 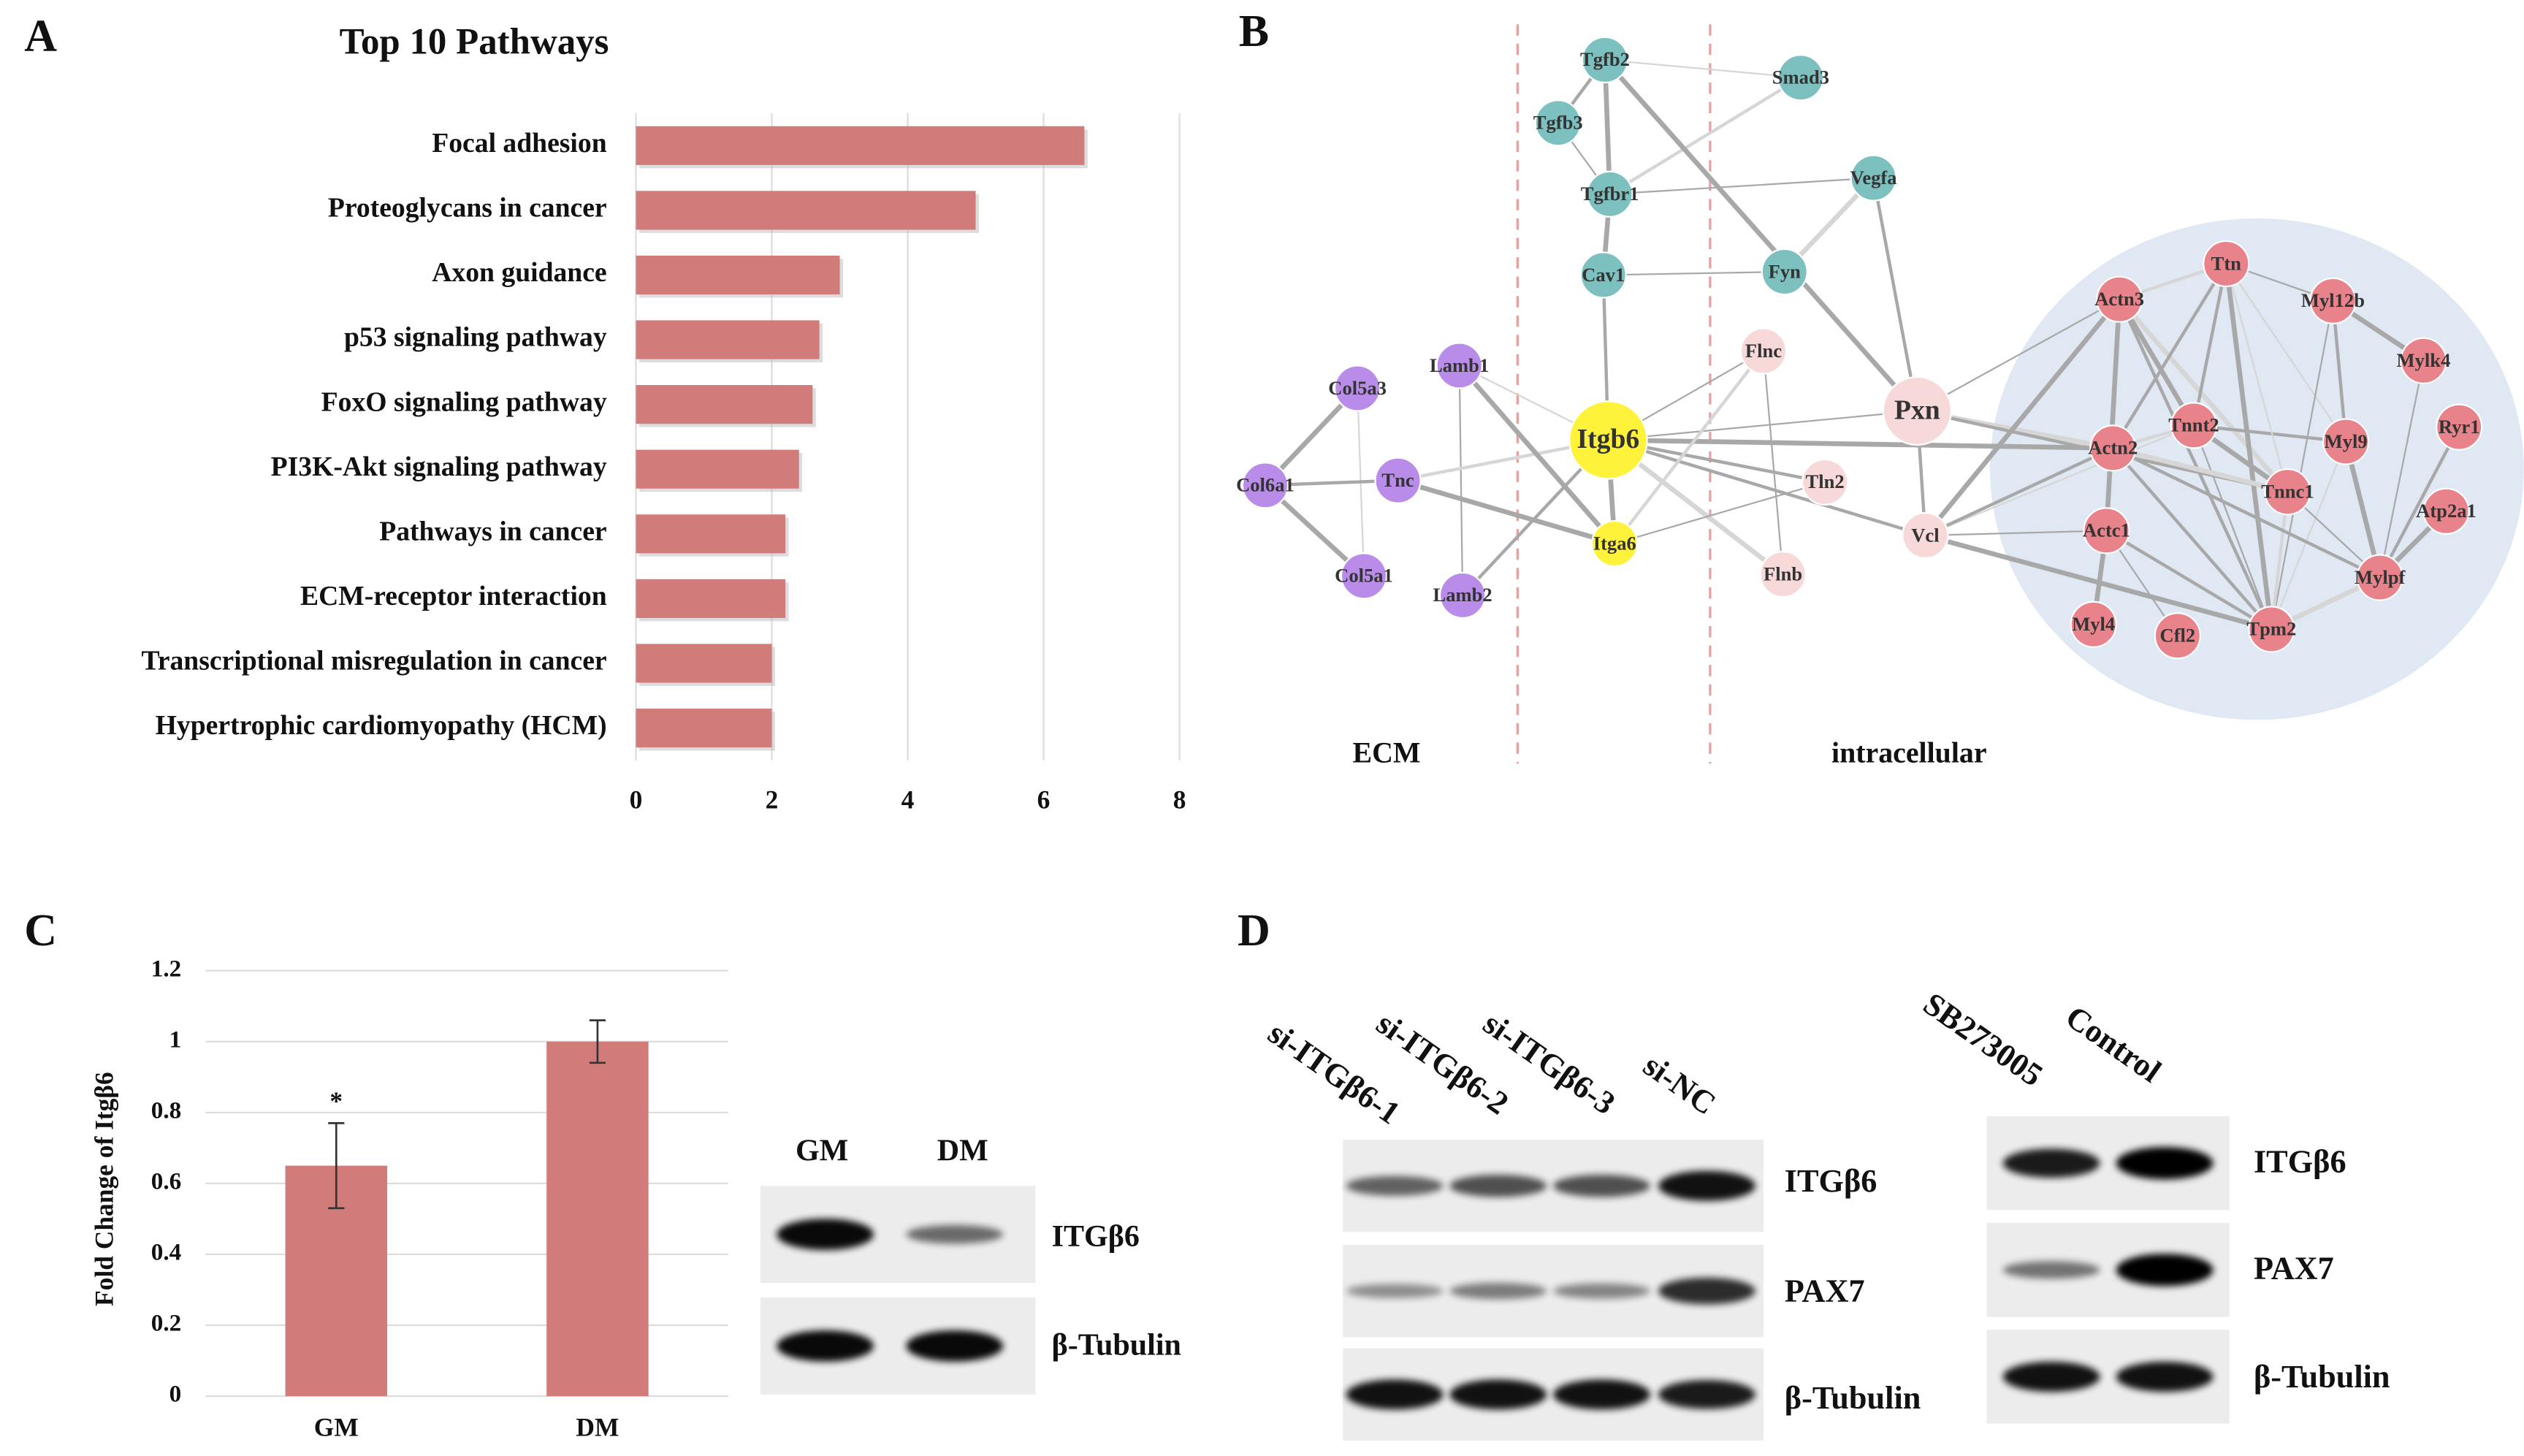 I want to click on node-label: Lamb2, so click(x=1462, y=595).